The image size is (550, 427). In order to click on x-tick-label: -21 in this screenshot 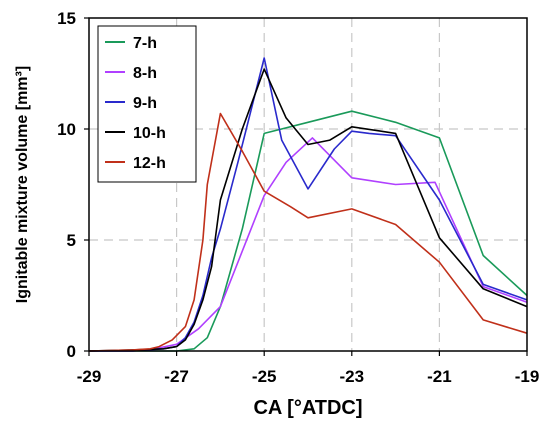, I will do `click(439, 376)`.